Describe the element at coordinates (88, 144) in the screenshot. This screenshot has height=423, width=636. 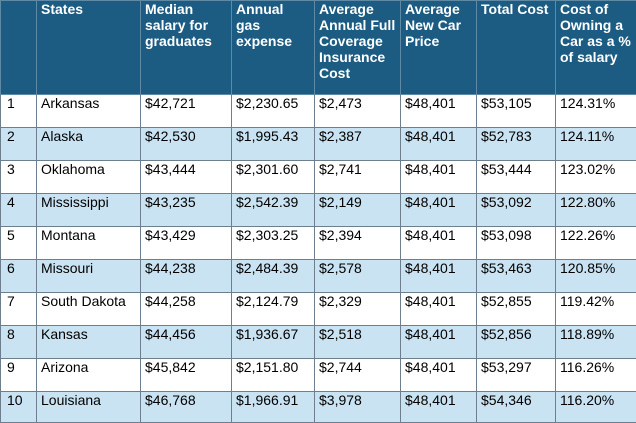
I see `cell-state: Alaska` at that location.